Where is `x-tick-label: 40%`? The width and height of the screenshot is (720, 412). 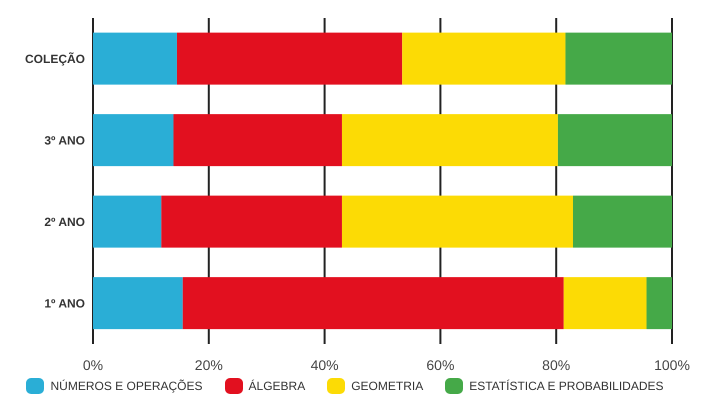 x-tick-label: 40% is located at coordinates (324, 364).